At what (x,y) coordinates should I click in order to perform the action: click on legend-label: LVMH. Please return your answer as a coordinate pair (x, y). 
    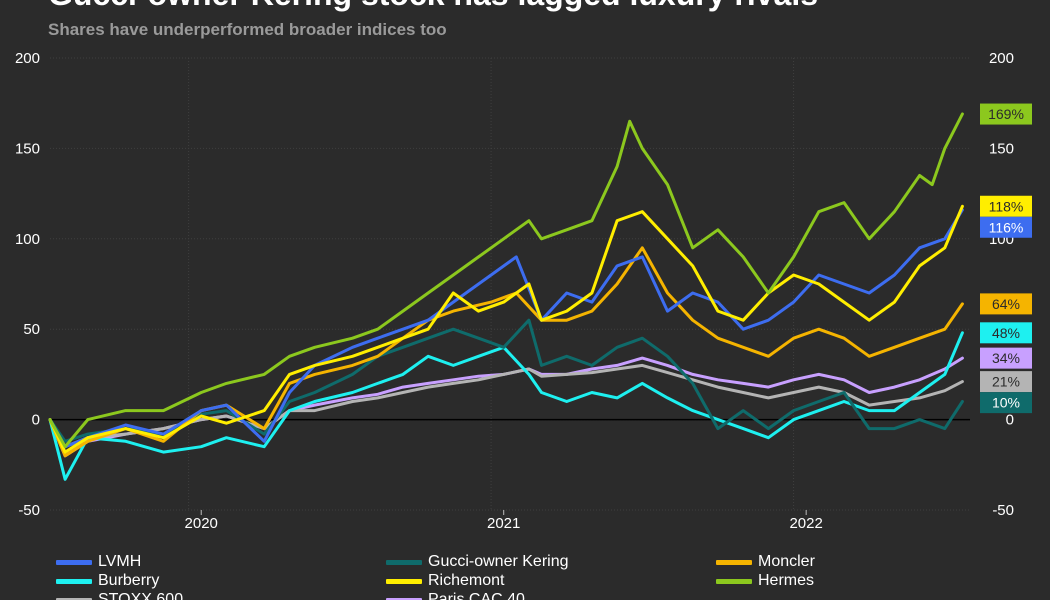
    Looking at the image, I should click on (120, 561).